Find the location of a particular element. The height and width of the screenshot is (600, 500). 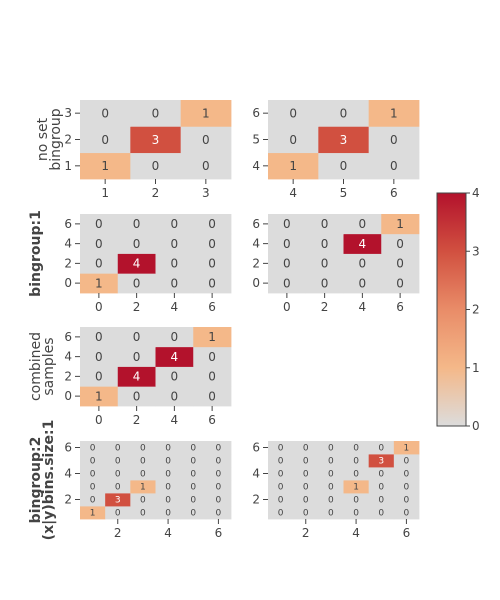

cell-value-label: 4 is located at coordinates (137, 377).